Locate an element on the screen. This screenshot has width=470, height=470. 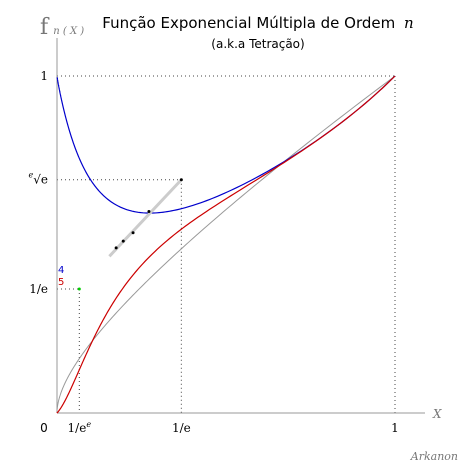
x-tick-label-2: 1 is located at coordinates (395, 428).